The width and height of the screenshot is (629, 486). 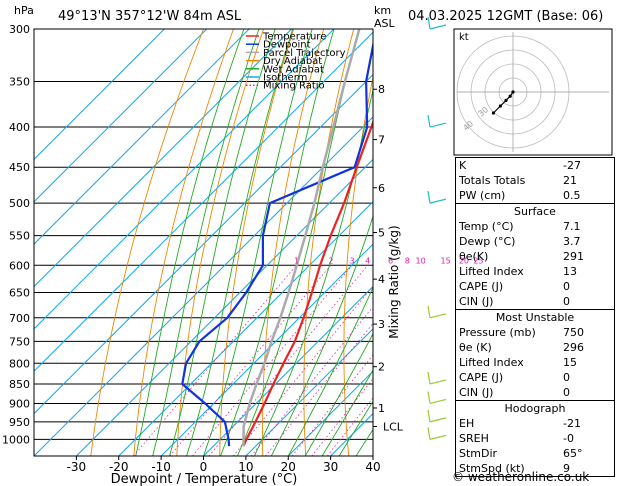 What do you see at coordinates (19, 265) in the screenshot?
I see `pressure-tick-label: 600` at bounding box center [19, 265].